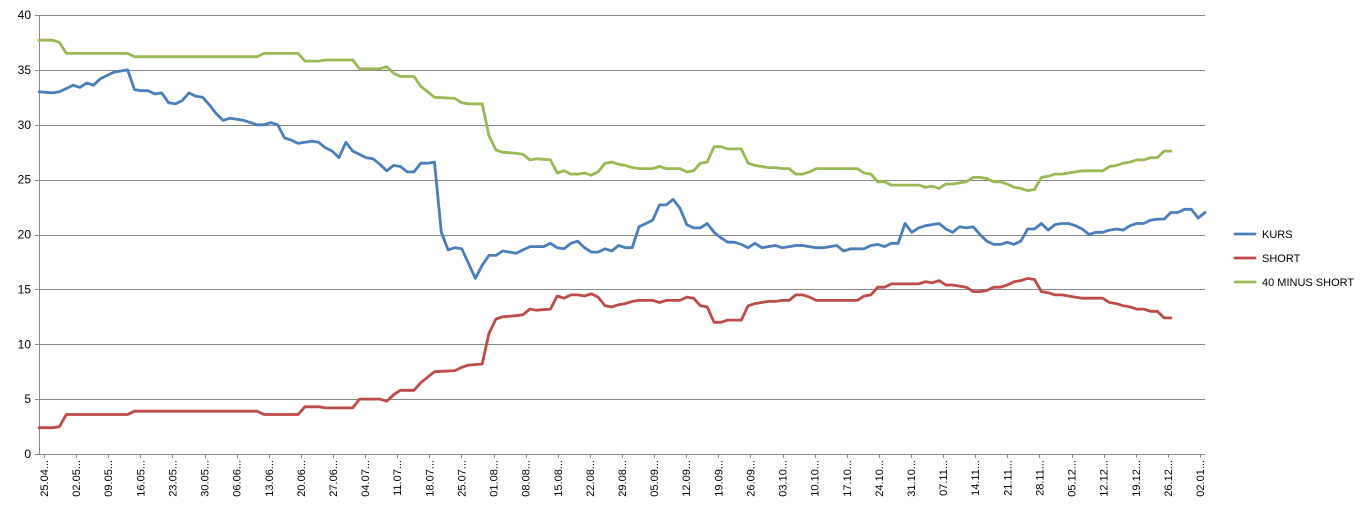  I want to click on legend-label: 40 MINUS SHORT, so click(1308, 283).